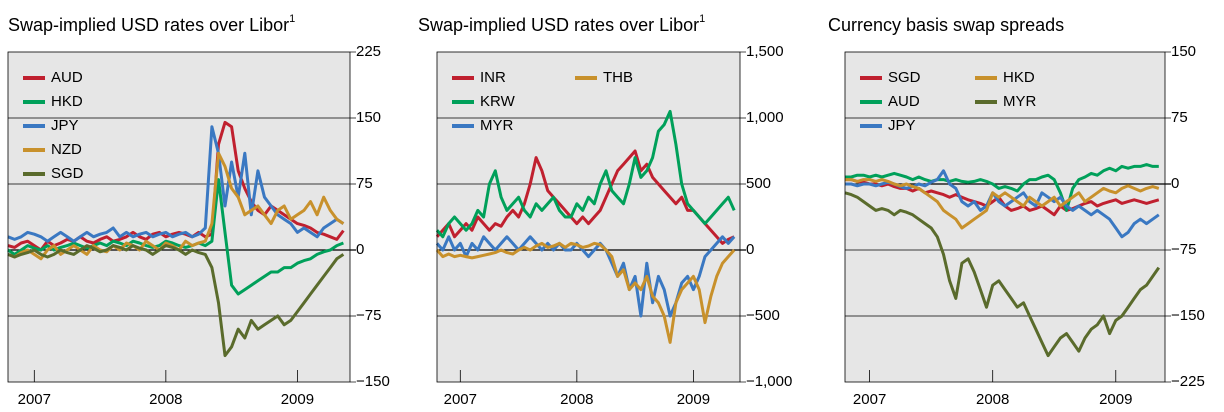 Image resolution: width=1224 pixels, height=412 pixels. Describe the element at coordinates (769, 381) in the screenshot. I see `y-tick-label: −1,000` at that location.